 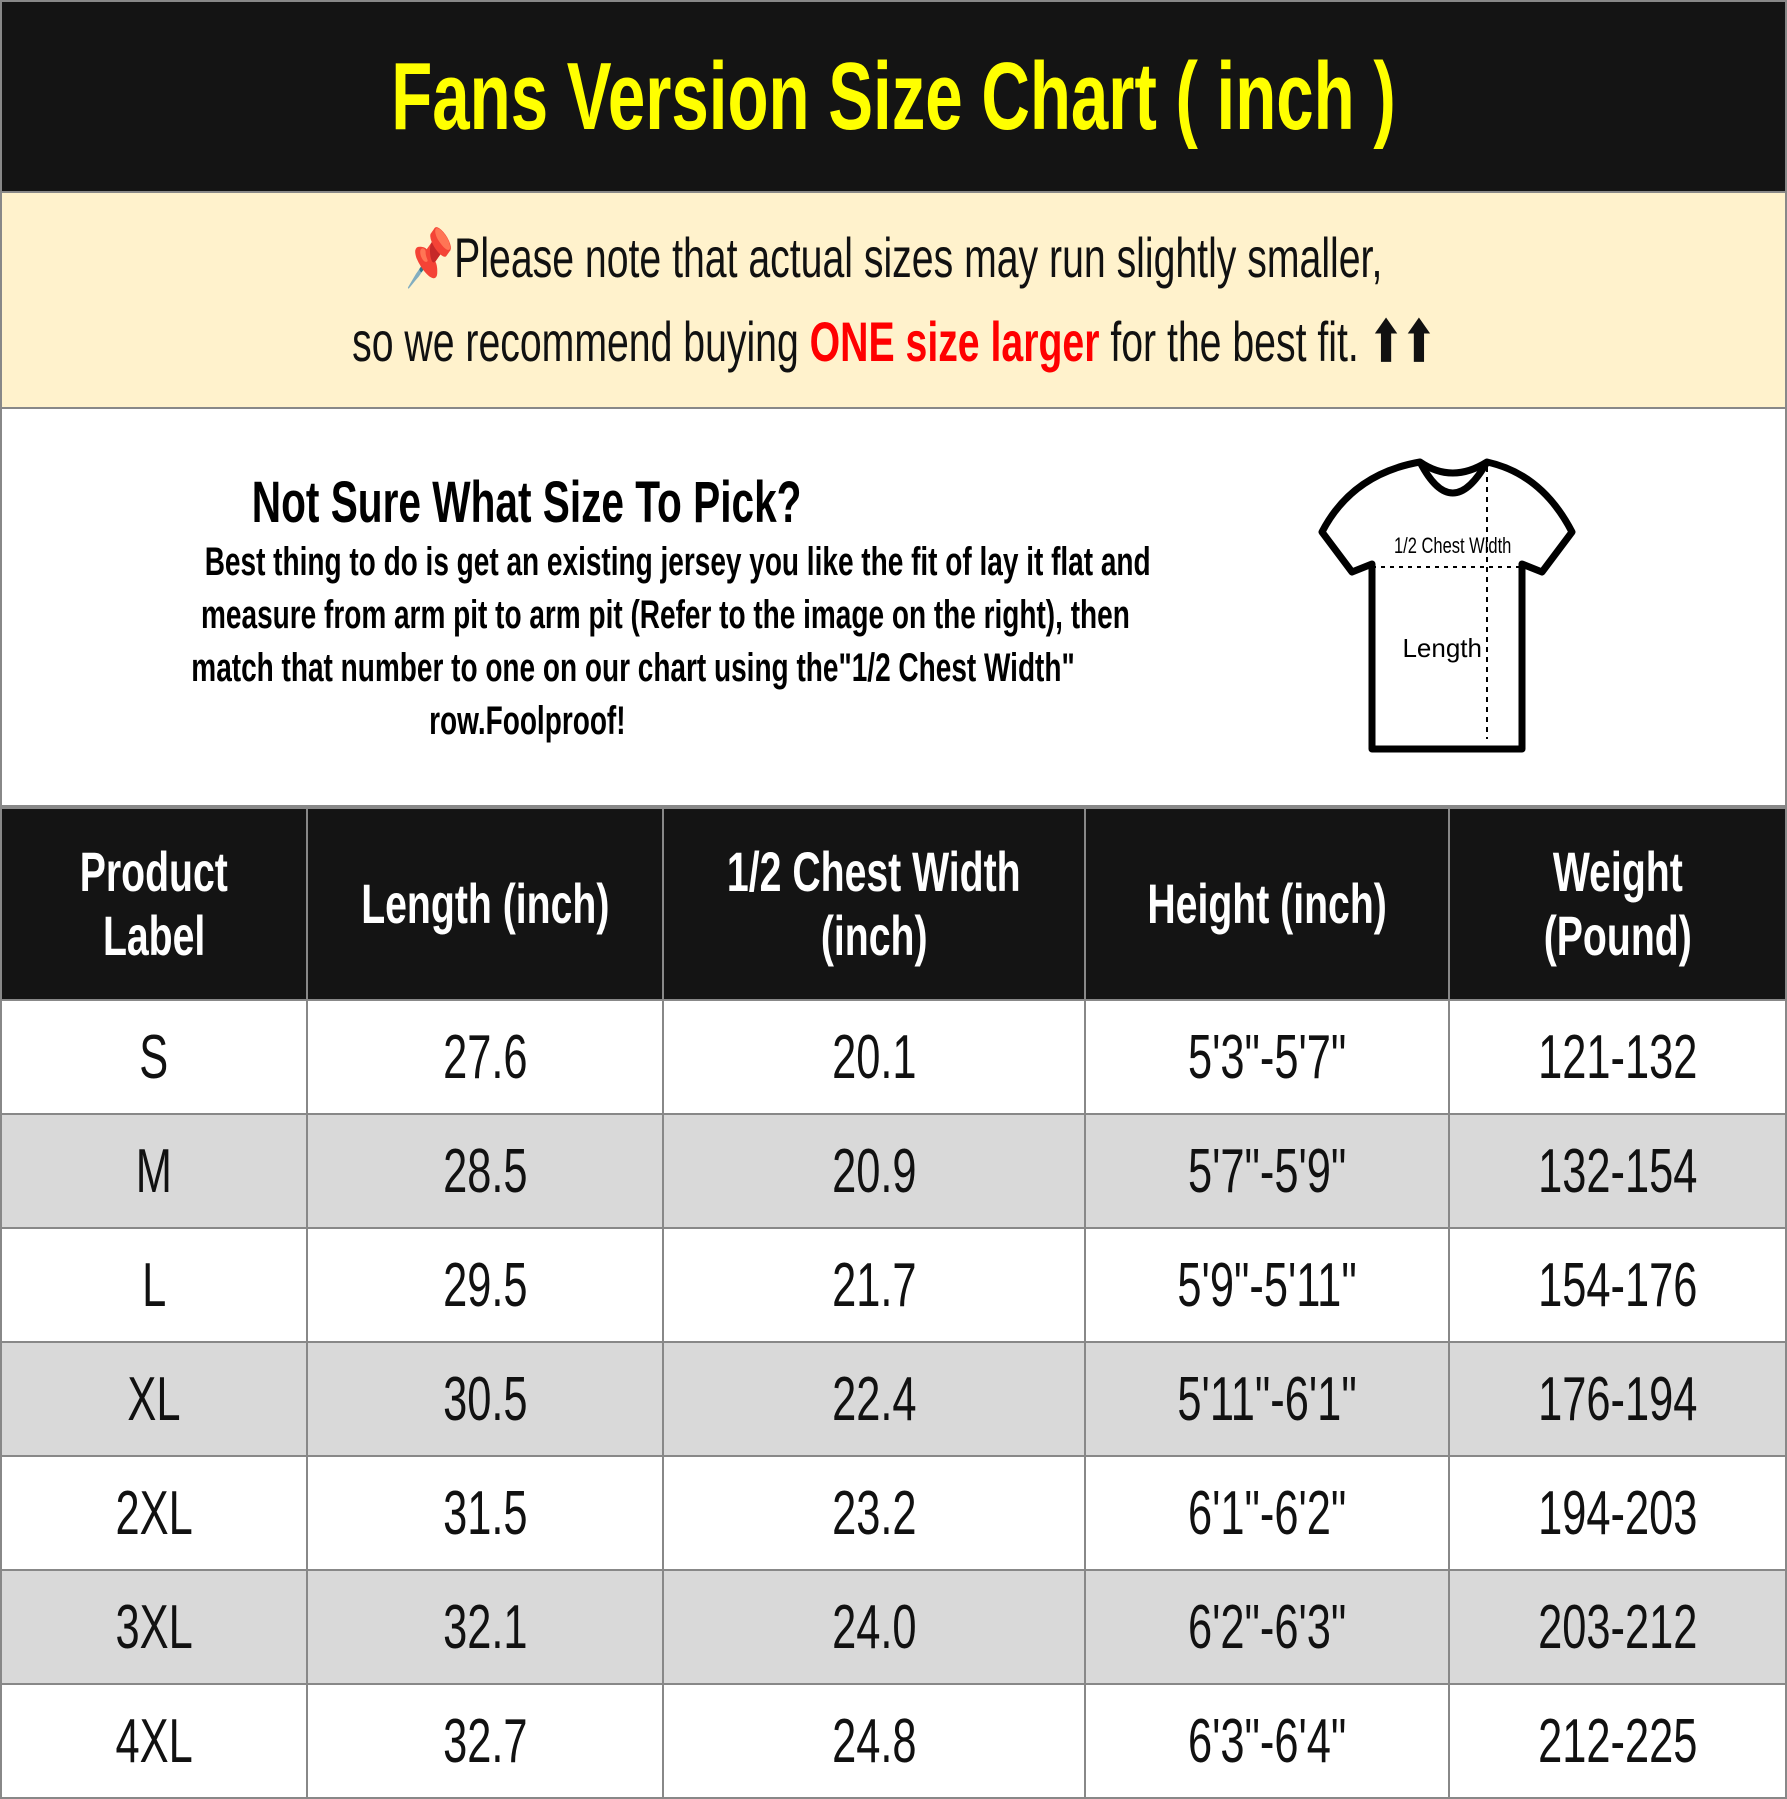 I want to click on up-arrows-icon: ⬆⬆, so click(x=1402, y=341).